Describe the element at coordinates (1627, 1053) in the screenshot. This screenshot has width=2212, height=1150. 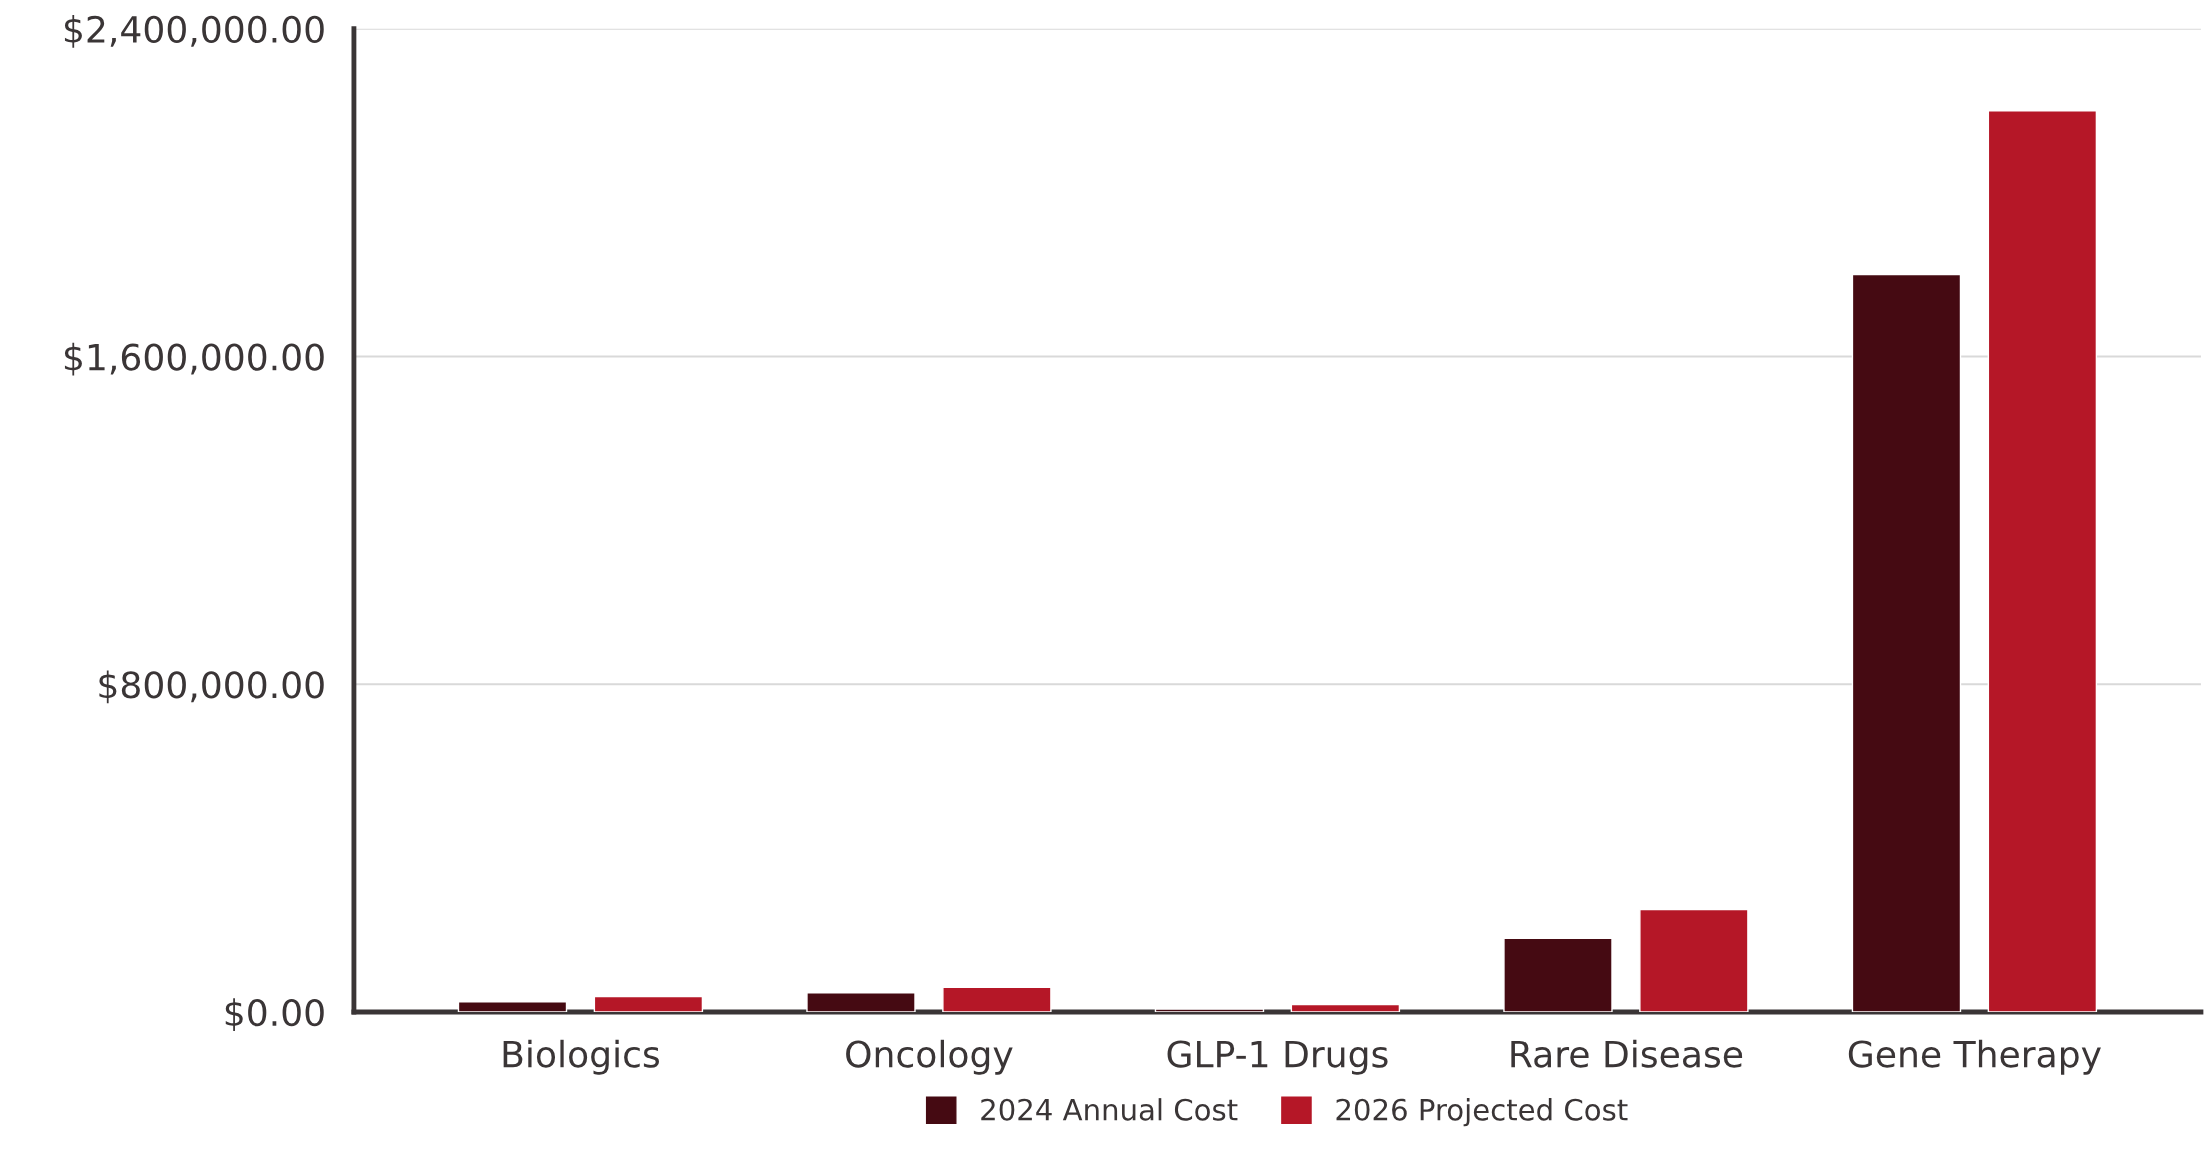
I see `x-tick-label: Rare Disease` at that location.